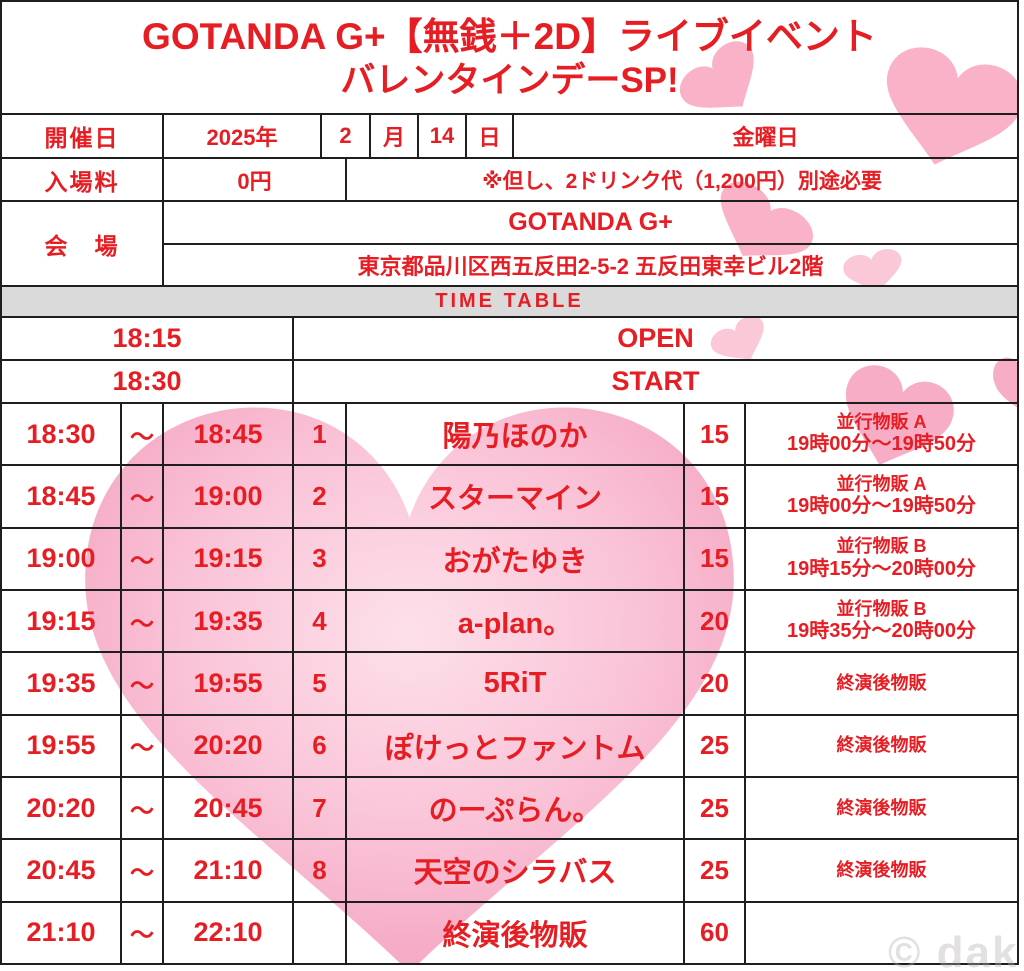 This screenshot has width=1024, height=971. Describe the element at coordinates (61, 620) in the screenshot. I see `slot-start: 19:15` at that location.